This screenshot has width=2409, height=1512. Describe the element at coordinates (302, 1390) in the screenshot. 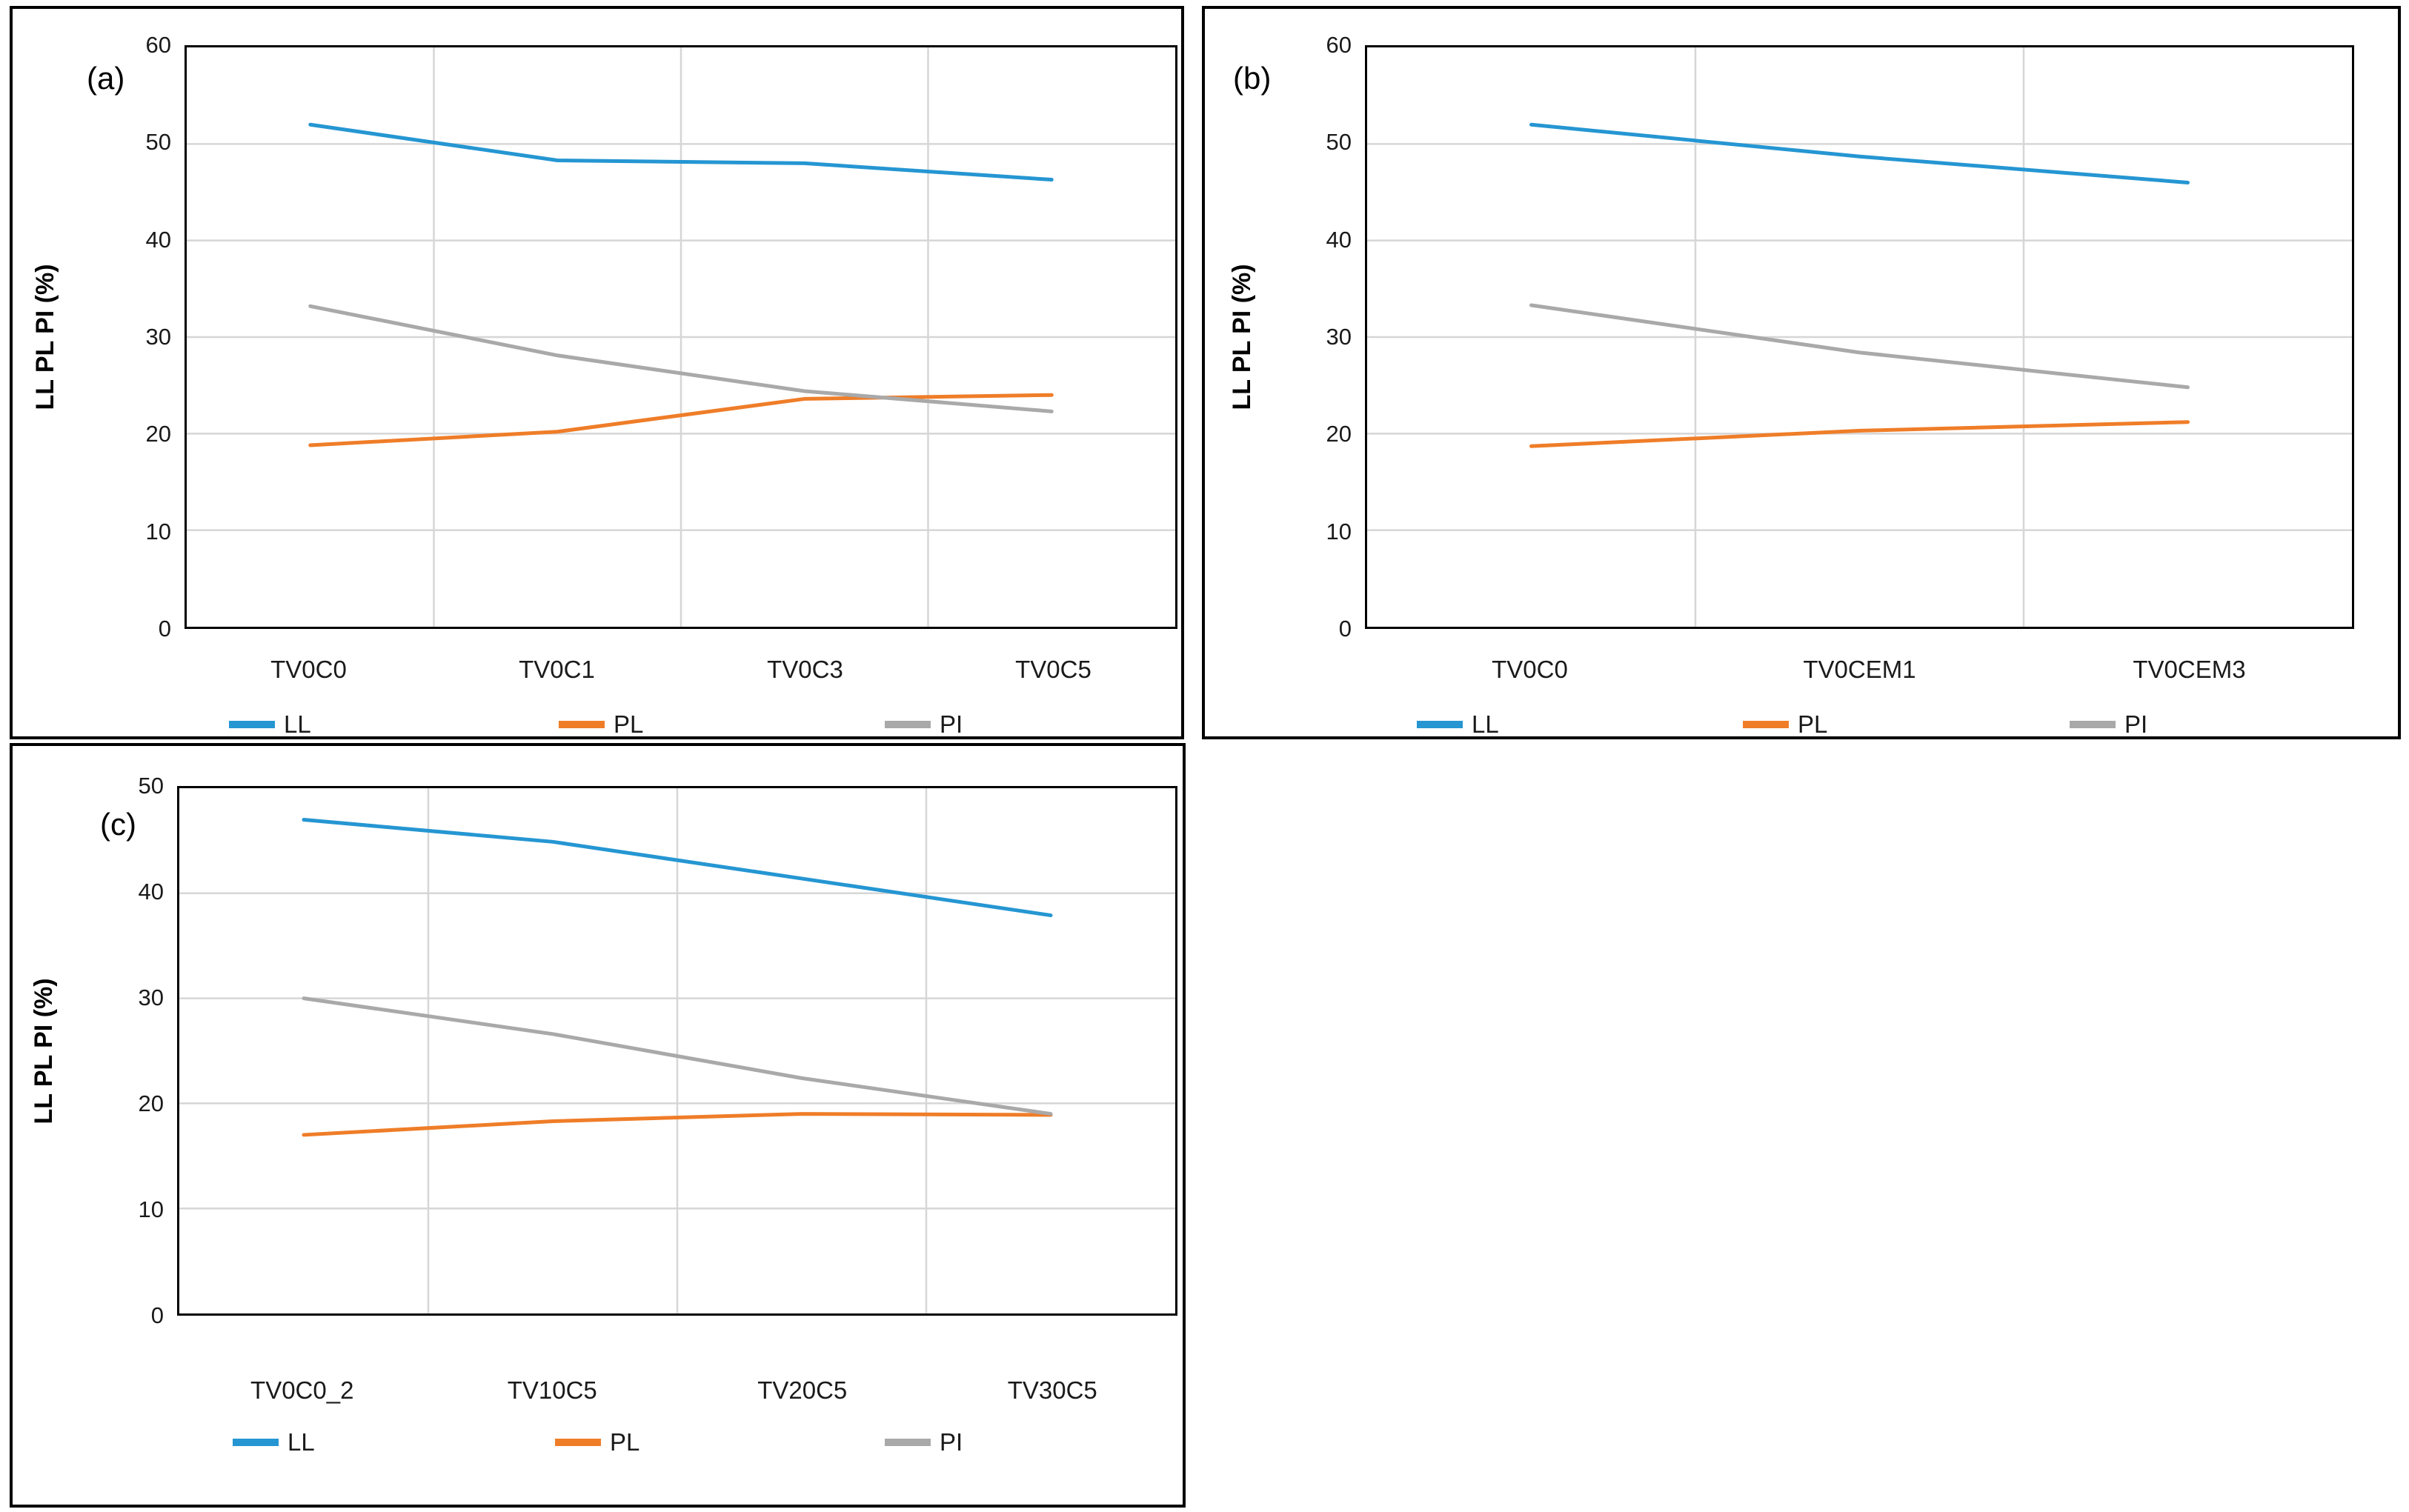

I see `x-category-label: TV0C0_2` at that location.